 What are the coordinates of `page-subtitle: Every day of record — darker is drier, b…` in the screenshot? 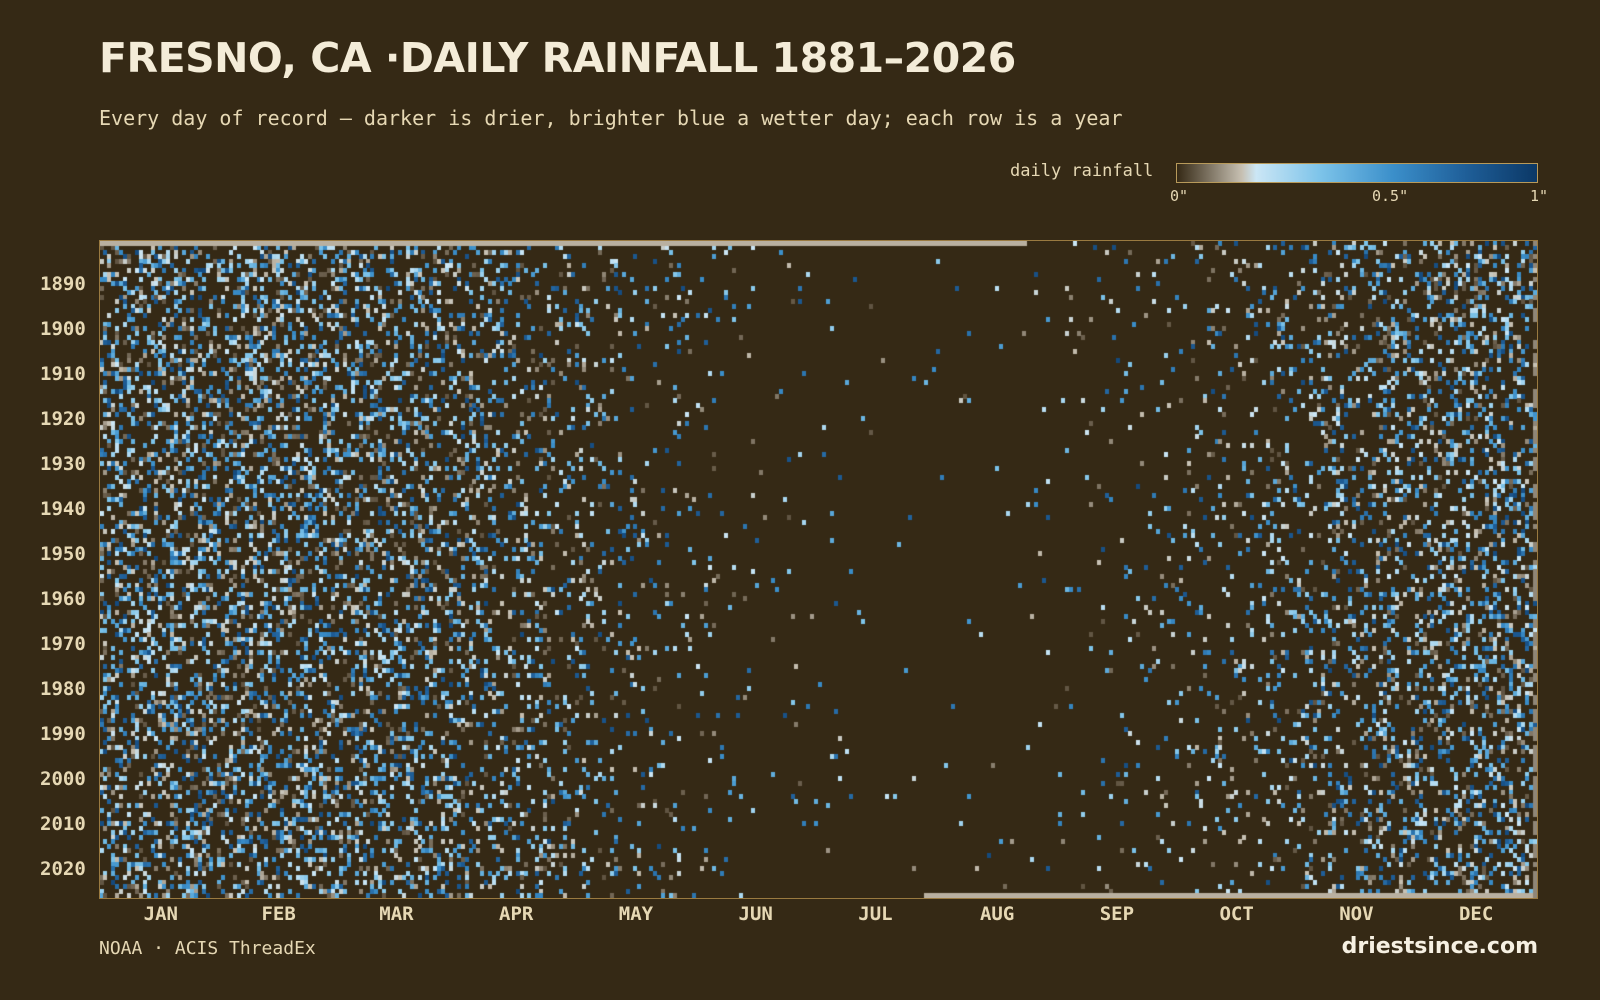 It's located at (611, 118).